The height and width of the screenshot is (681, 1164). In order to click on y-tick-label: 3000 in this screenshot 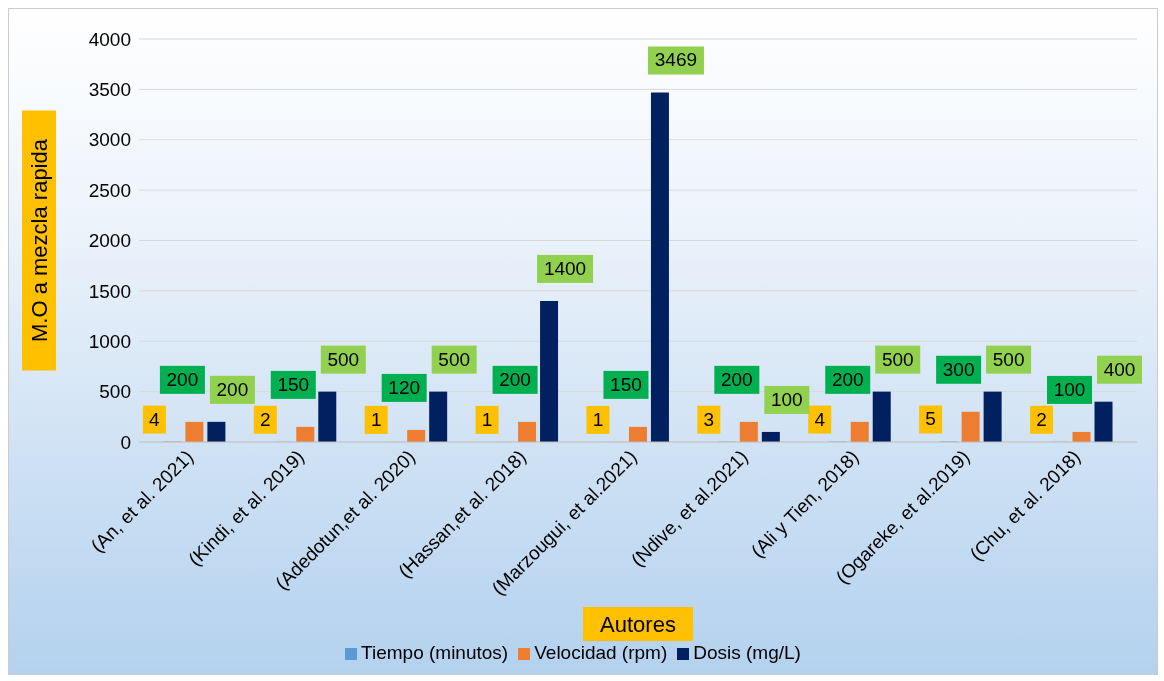, I will do `click(109, 140)`.